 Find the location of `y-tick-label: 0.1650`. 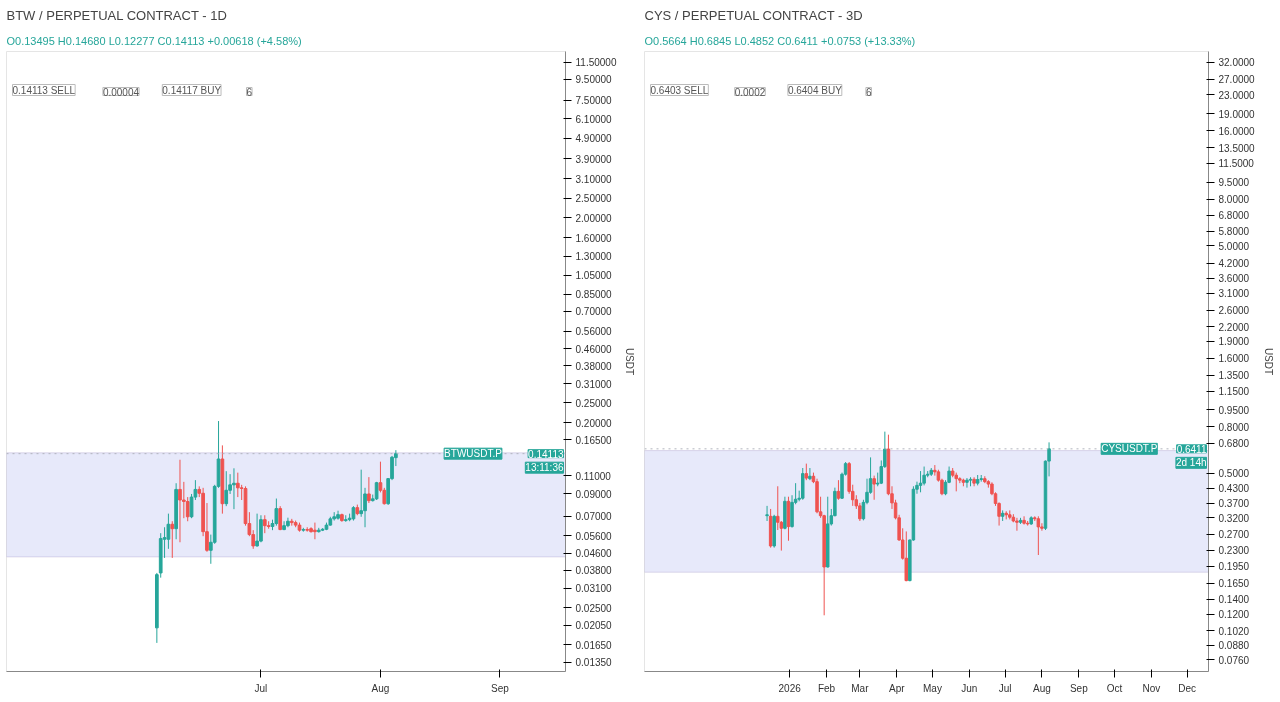

y-tick-label: 0.1650 is located at coordinates (1234, 583).